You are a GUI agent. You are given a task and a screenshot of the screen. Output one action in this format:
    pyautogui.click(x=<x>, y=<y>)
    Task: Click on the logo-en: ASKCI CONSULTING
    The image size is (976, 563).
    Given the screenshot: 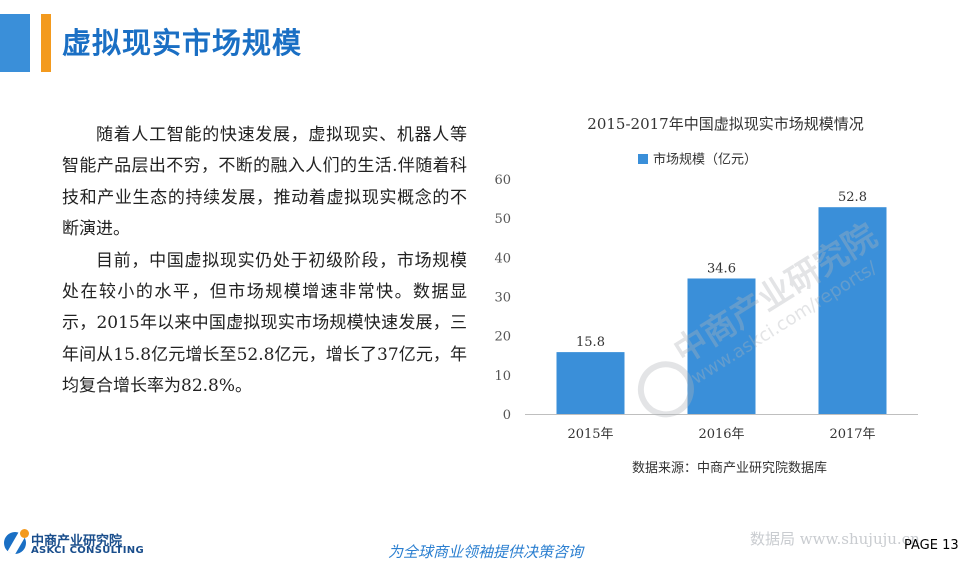 What is the action you would take?
    pyautogui.click(x=87, y=550)
    